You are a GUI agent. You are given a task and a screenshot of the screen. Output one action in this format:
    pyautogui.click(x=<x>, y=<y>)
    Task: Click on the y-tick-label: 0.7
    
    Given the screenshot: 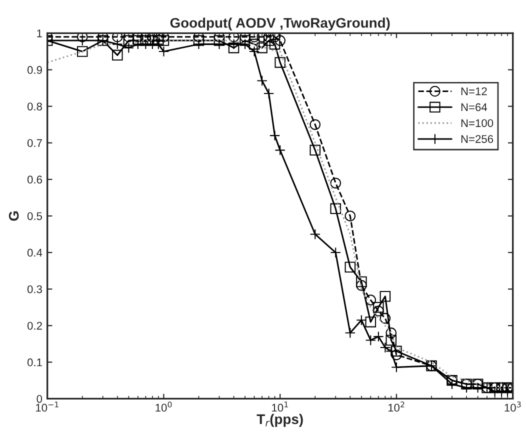 What is the action you would take?
    pyautogui.click(x=34, y=143)
    